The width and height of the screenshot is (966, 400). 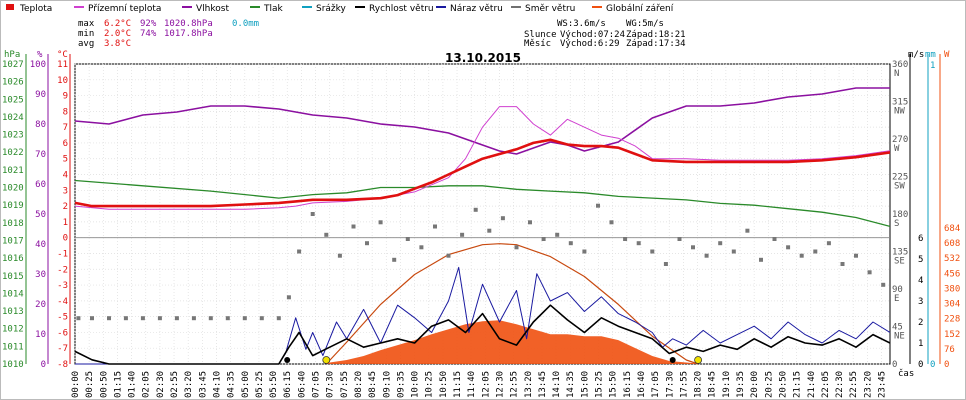 What do you see at coordinates (65, 144) in the screenshot?
I see `tick-degc: 6` at bounding box center [65, 144].